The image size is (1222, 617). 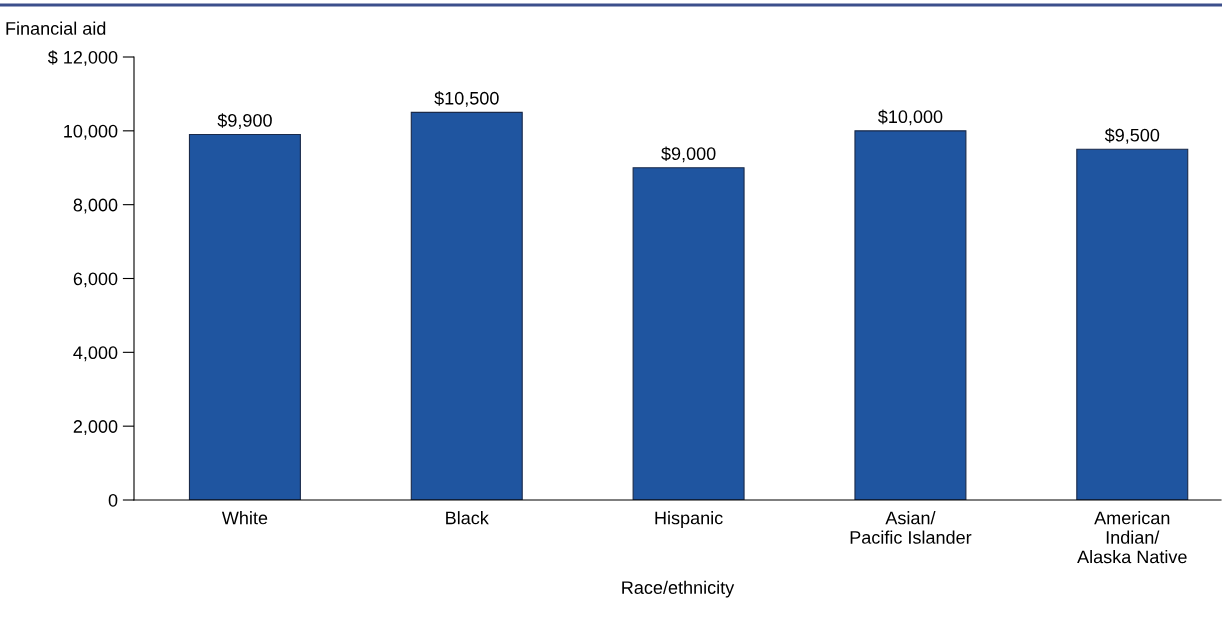 I want to click on data-label: $9,900, so click(x=244, y=121).